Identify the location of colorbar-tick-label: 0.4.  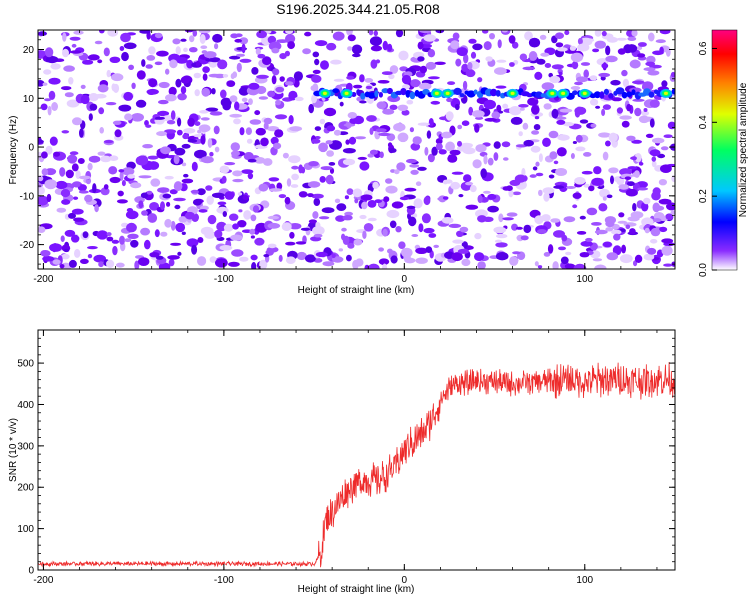
(703, 122).